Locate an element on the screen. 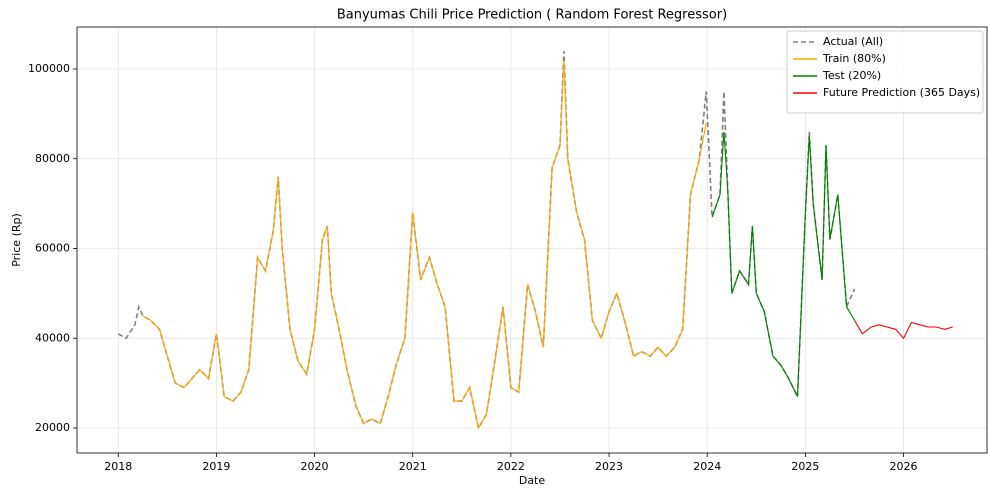 The height and width of the screenshot is (488, 988). y-tick-label: 60000 is located at coordinates (52, 248).